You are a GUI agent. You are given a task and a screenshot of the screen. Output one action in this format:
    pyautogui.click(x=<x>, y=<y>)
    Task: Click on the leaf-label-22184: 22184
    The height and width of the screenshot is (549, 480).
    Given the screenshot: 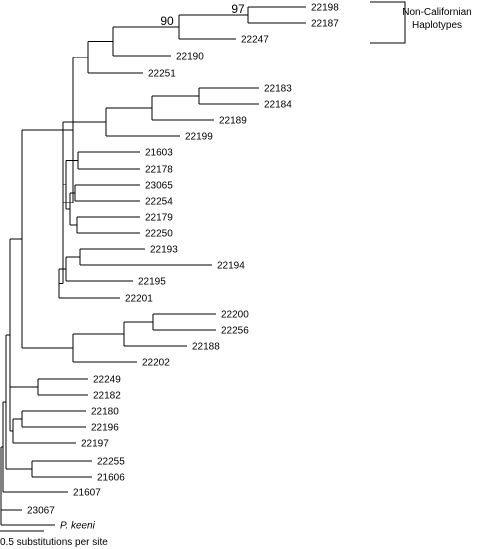 What is the action you would take?
    pyautogui.click(x=278, y=105)
    